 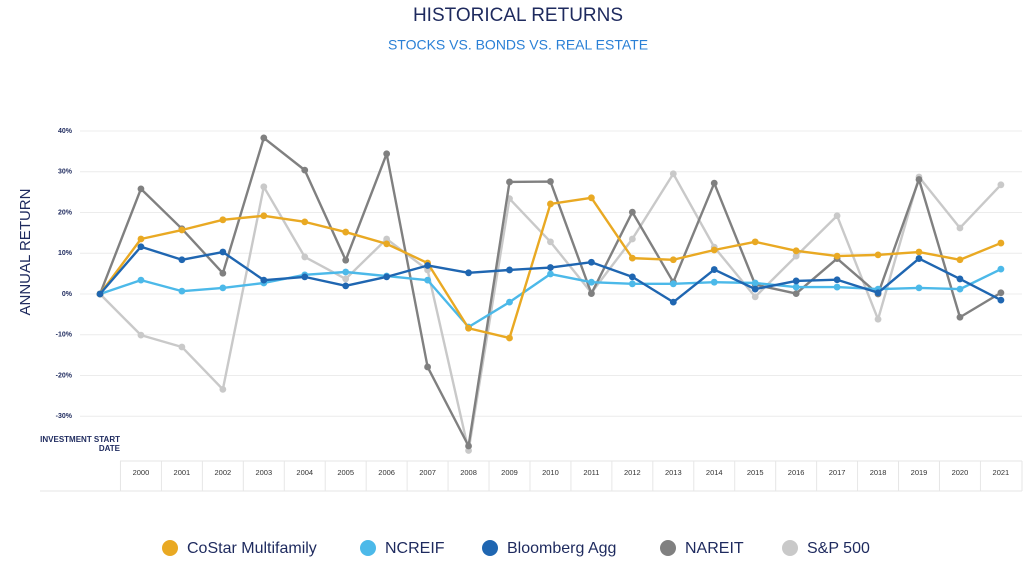 I want to click on x-tick-label: 2017, so click(x=837, y=472).